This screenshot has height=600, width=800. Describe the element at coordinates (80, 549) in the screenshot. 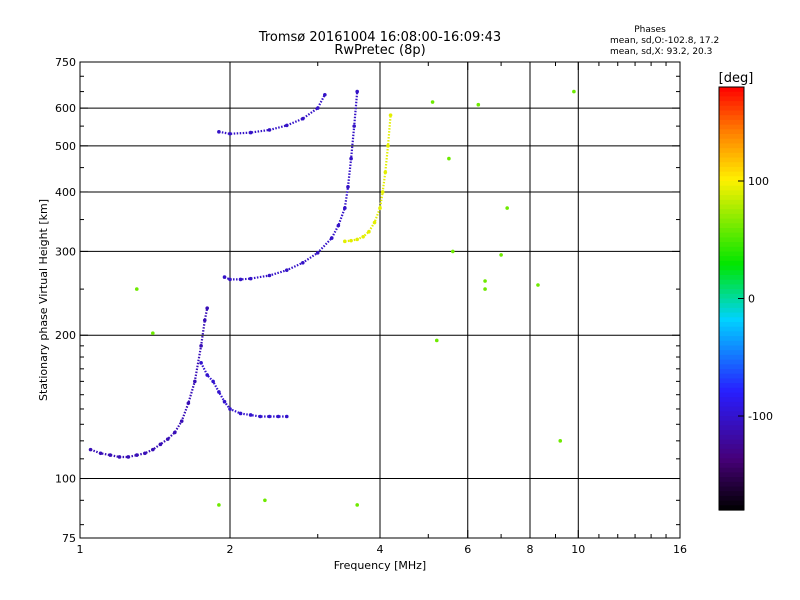

I see `x-tick-label: 1` at that location.